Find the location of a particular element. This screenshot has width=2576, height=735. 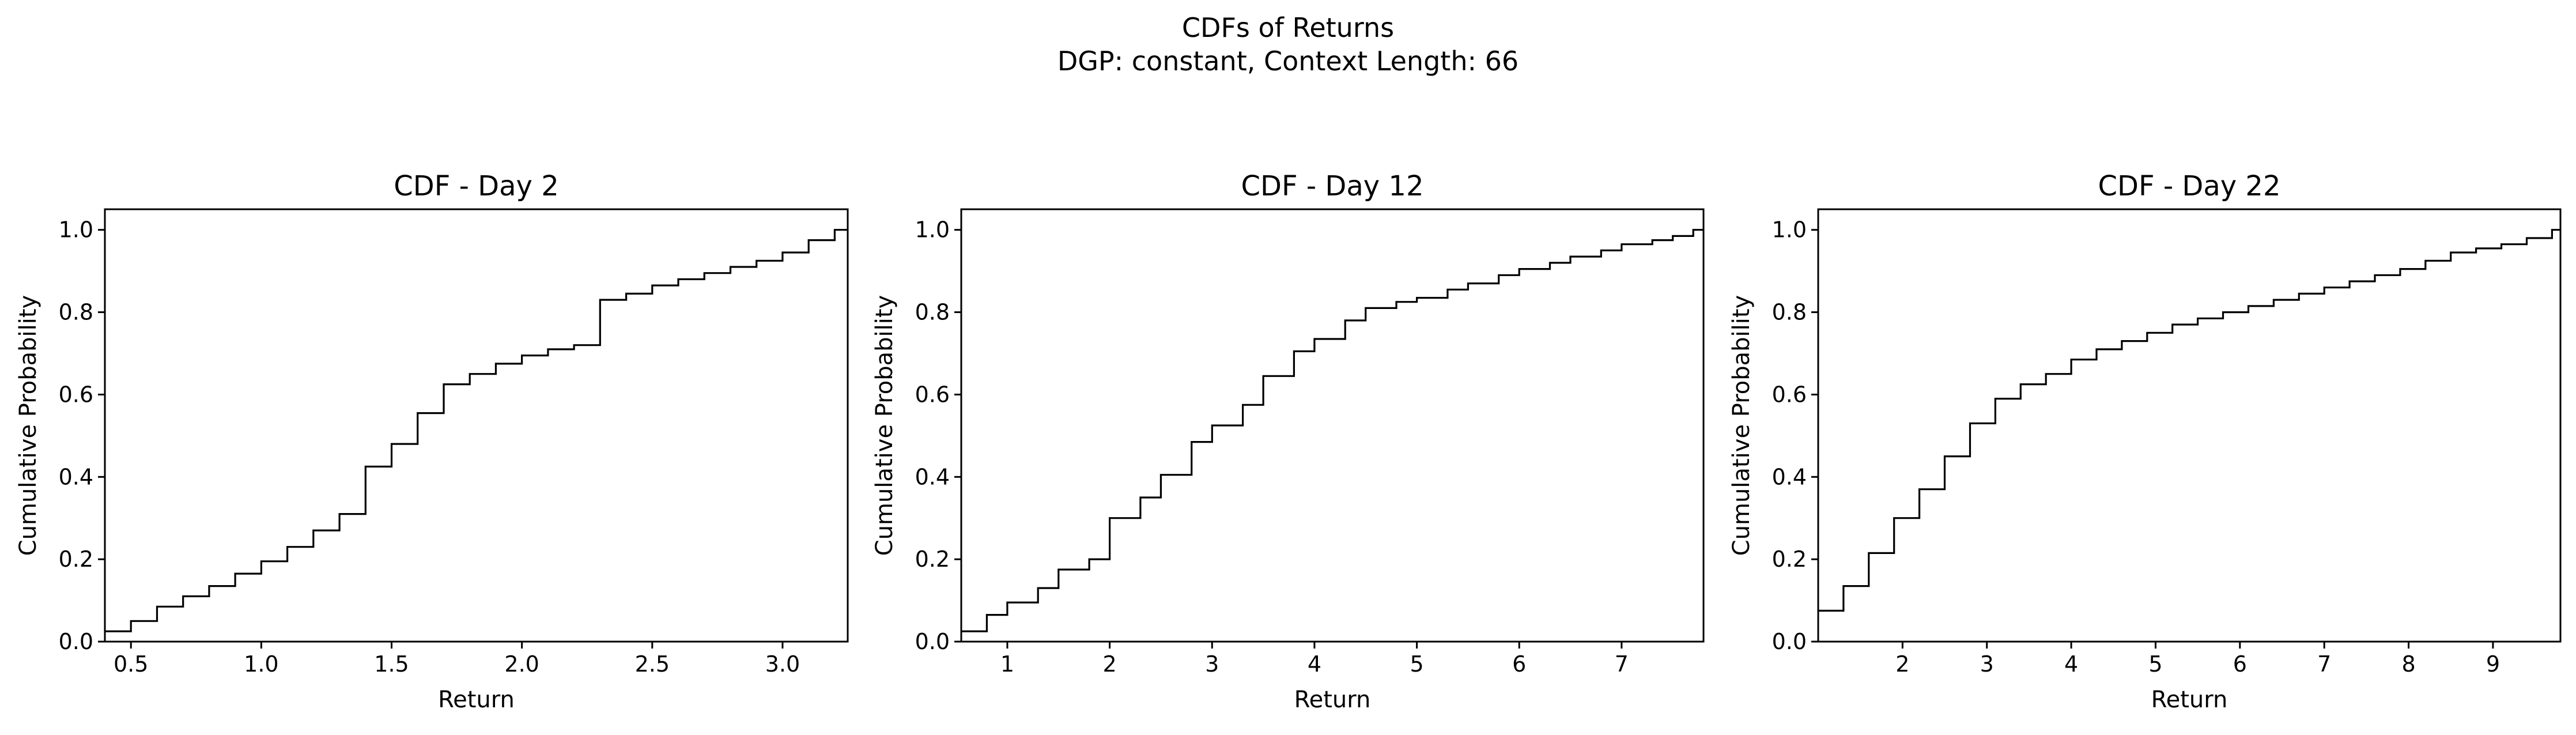

figure-title-line1: CDFs of Returns is located at coordinates (1288, 27).